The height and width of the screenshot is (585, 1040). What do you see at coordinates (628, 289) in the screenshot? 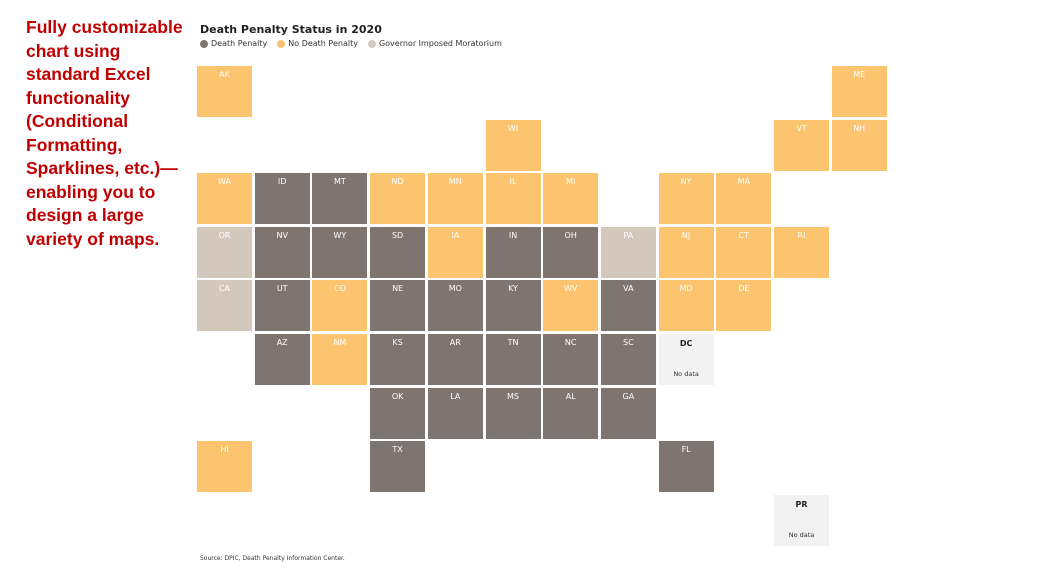
I see `state-code: VA` at bounding box center [628, 289].